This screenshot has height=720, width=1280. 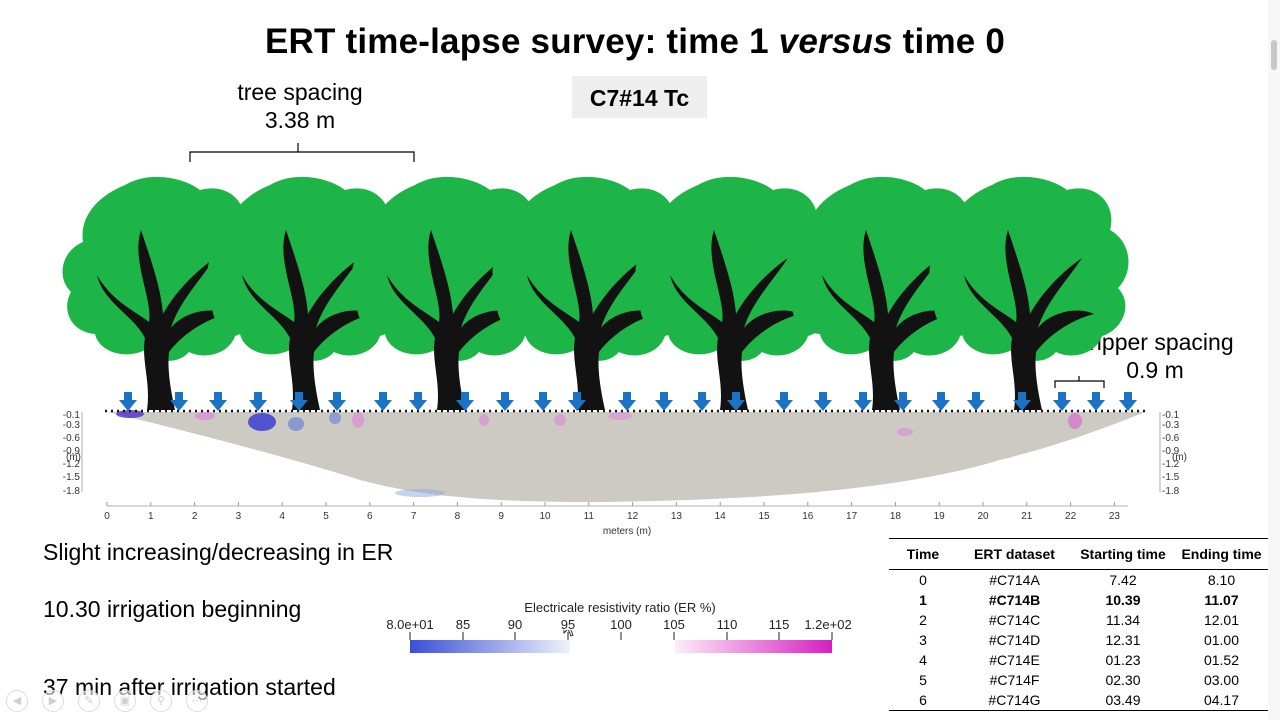 I want to click on x-tick-label: 19, so click(x=940, y=516).